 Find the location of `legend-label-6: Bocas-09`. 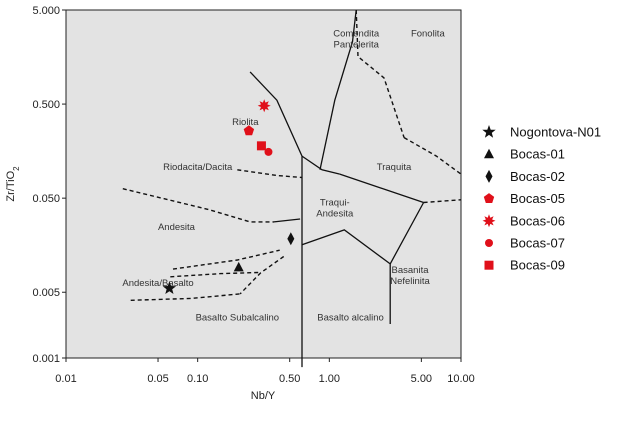

legend-label-6: Bocas-09 is located at coordinates (537, 265).